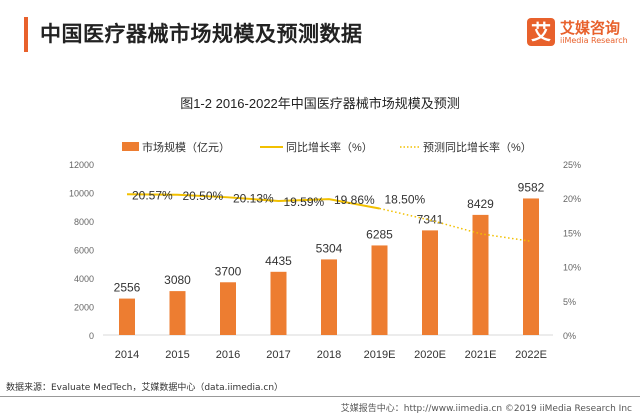 Image resolution: width=640 pixels, height=416 pixels. What do you see at coordinates (572, 165) in the screenshot?
I see `y-right-tick-label: 25%` at bounding box center [572, 165].